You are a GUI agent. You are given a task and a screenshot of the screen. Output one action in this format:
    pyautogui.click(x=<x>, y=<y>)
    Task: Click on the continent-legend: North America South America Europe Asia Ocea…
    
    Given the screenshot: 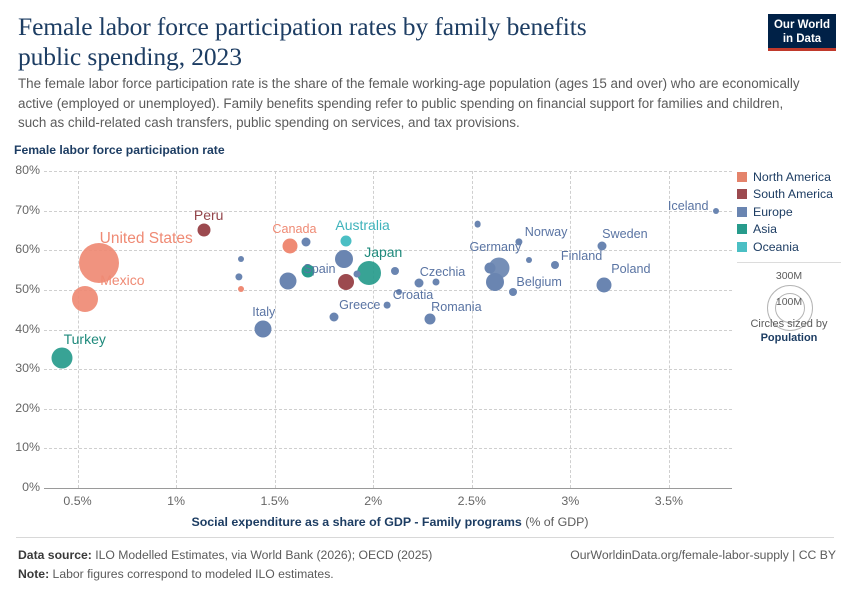 What is the action you would take?
    pyautogui.click(x=792, y=212)
    